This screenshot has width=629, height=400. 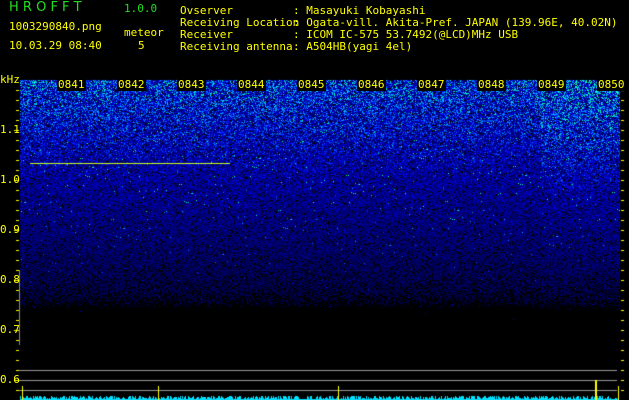 What do you see at coordinates (141, 8) in the screenshot?
I see `app-version: 1.0.0` at bounding box center [141, 8].